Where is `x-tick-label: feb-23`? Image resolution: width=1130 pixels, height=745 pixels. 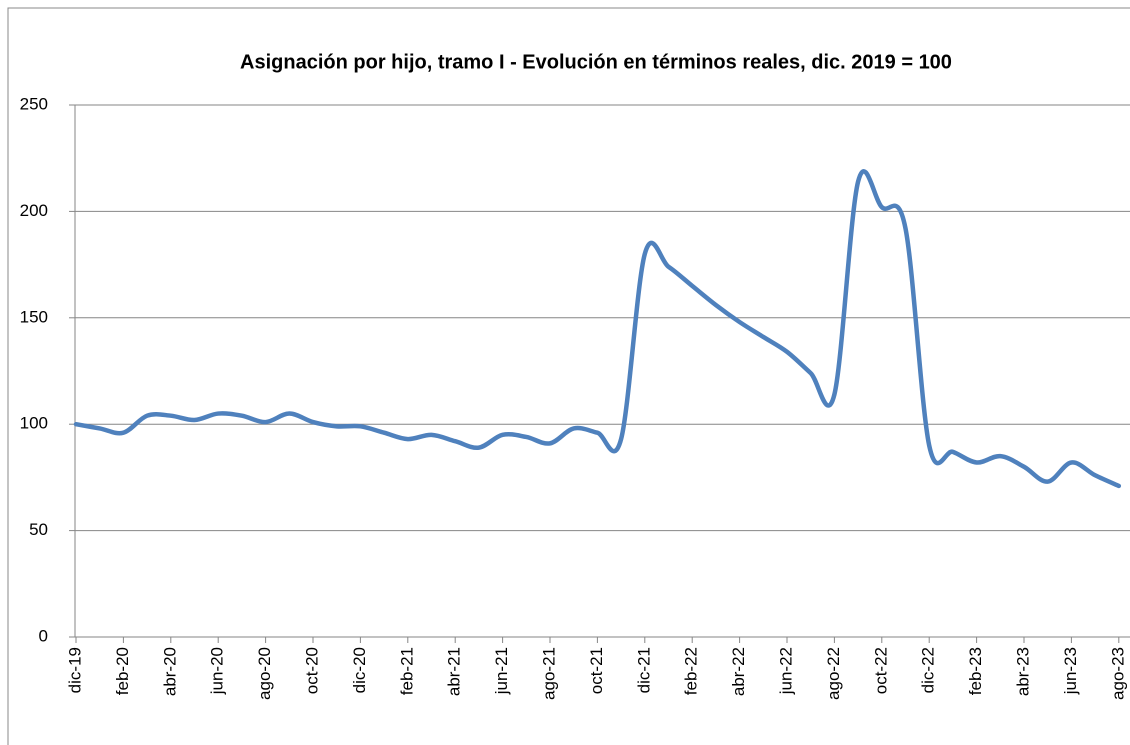
x-tick-label: feb-23 is located at coordinates (975, 671).